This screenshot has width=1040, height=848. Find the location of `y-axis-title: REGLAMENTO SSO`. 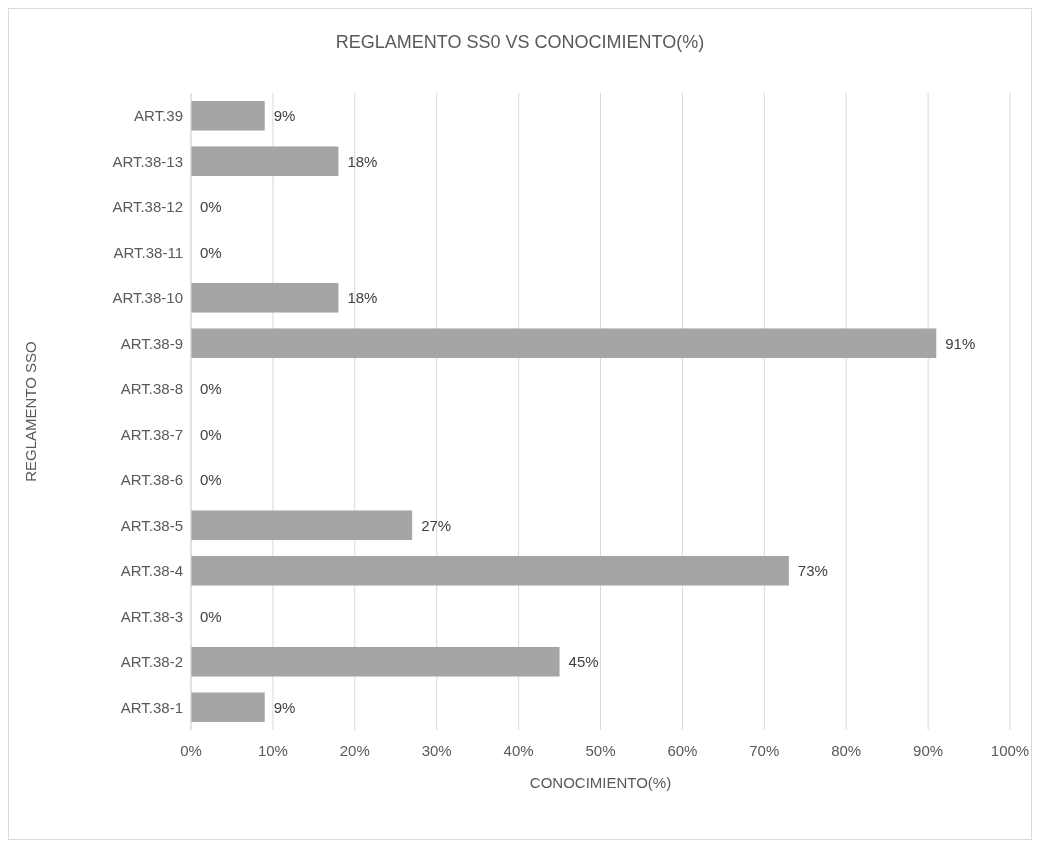

y-axis-title: REGLAMENTO SSO is located at coordinates (30, 411).